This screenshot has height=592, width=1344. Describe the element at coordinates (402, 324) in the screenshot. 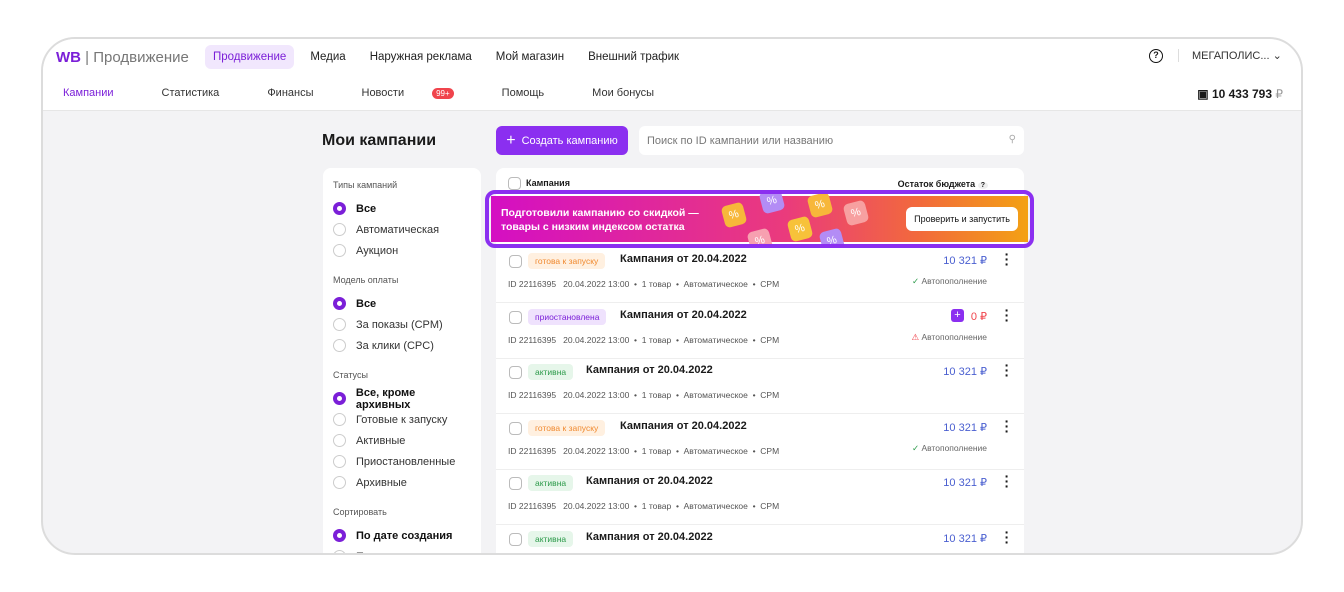

I see `filter-option: За показы (CPM)` at that location.